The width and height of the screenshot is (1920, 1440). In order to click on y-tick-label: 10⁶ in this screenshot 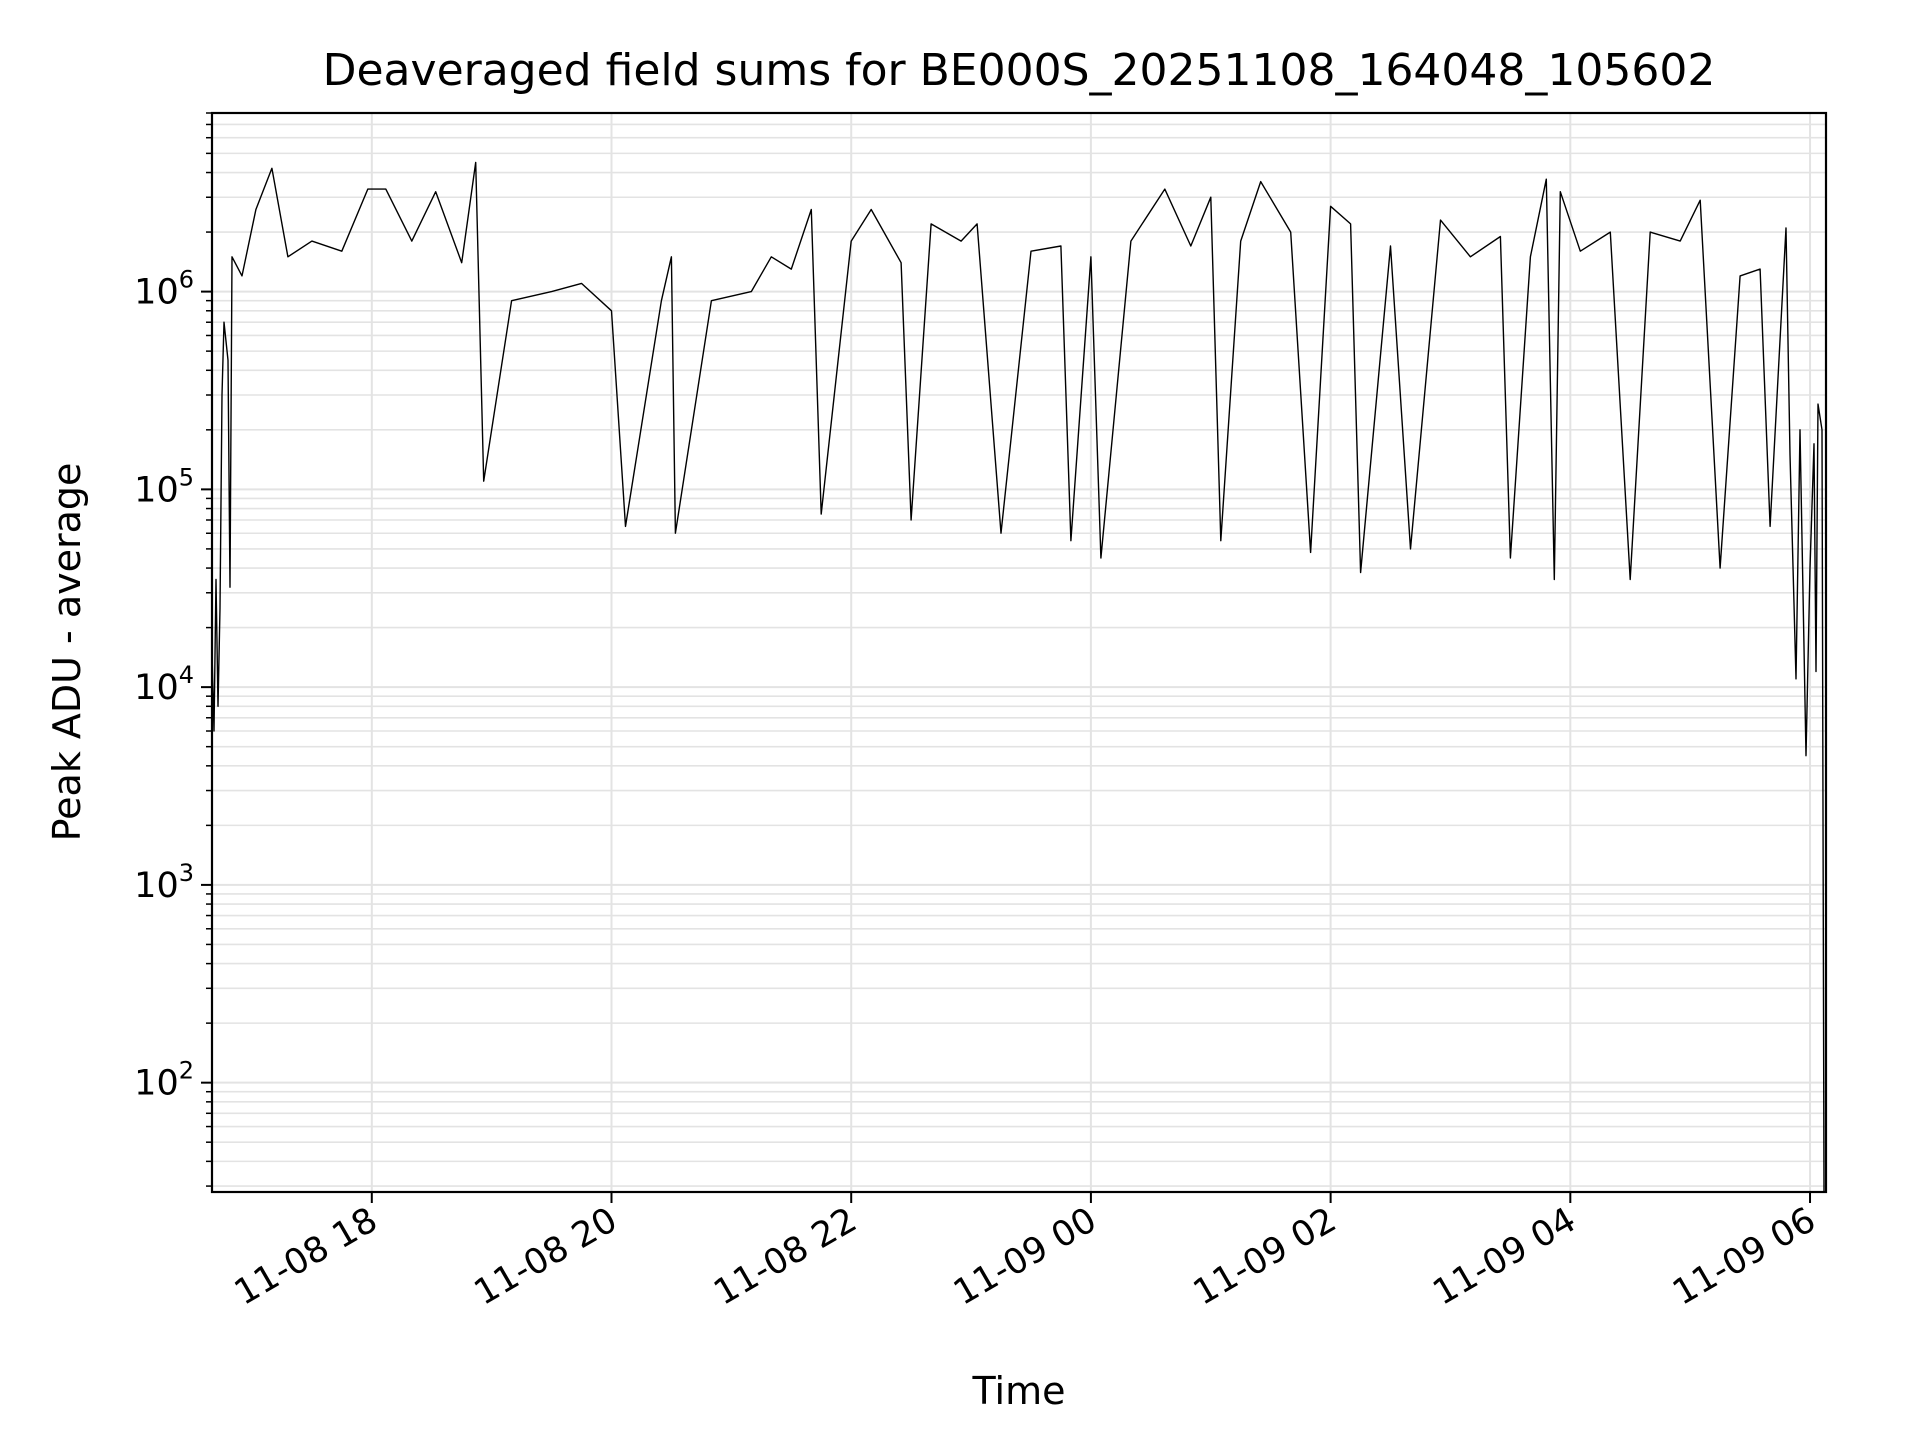, I will do `click(164, 289)`.